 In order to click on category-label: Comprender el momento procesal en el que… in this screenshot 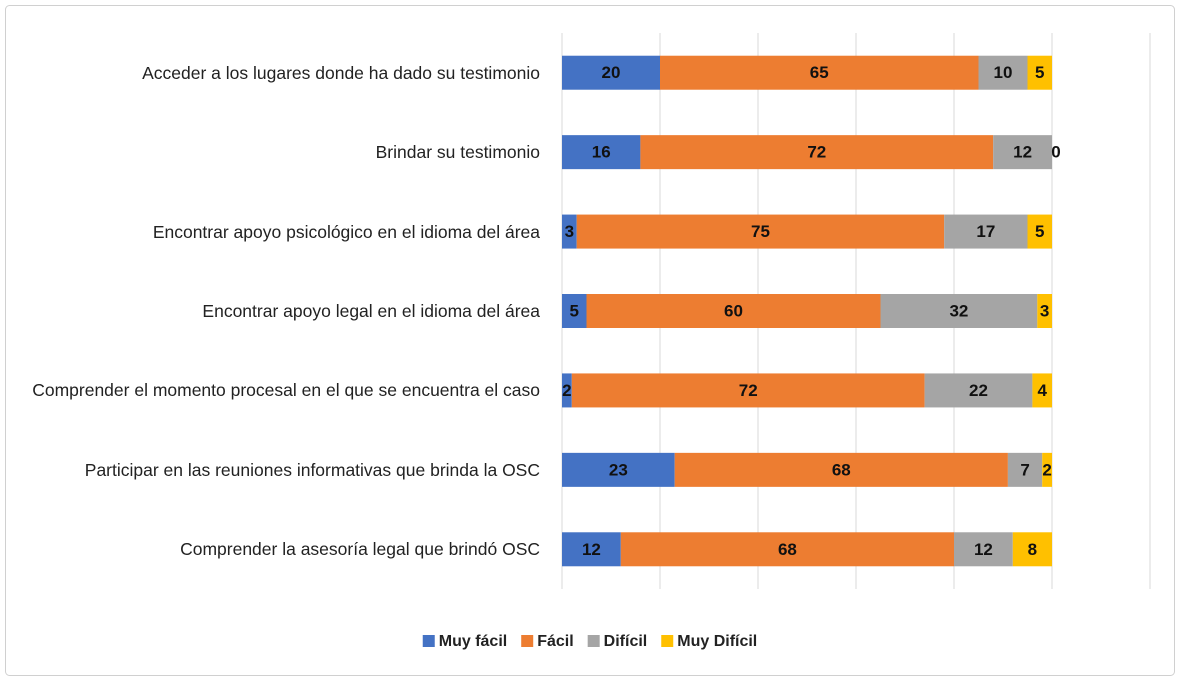, I will do `click(286, 390)`.